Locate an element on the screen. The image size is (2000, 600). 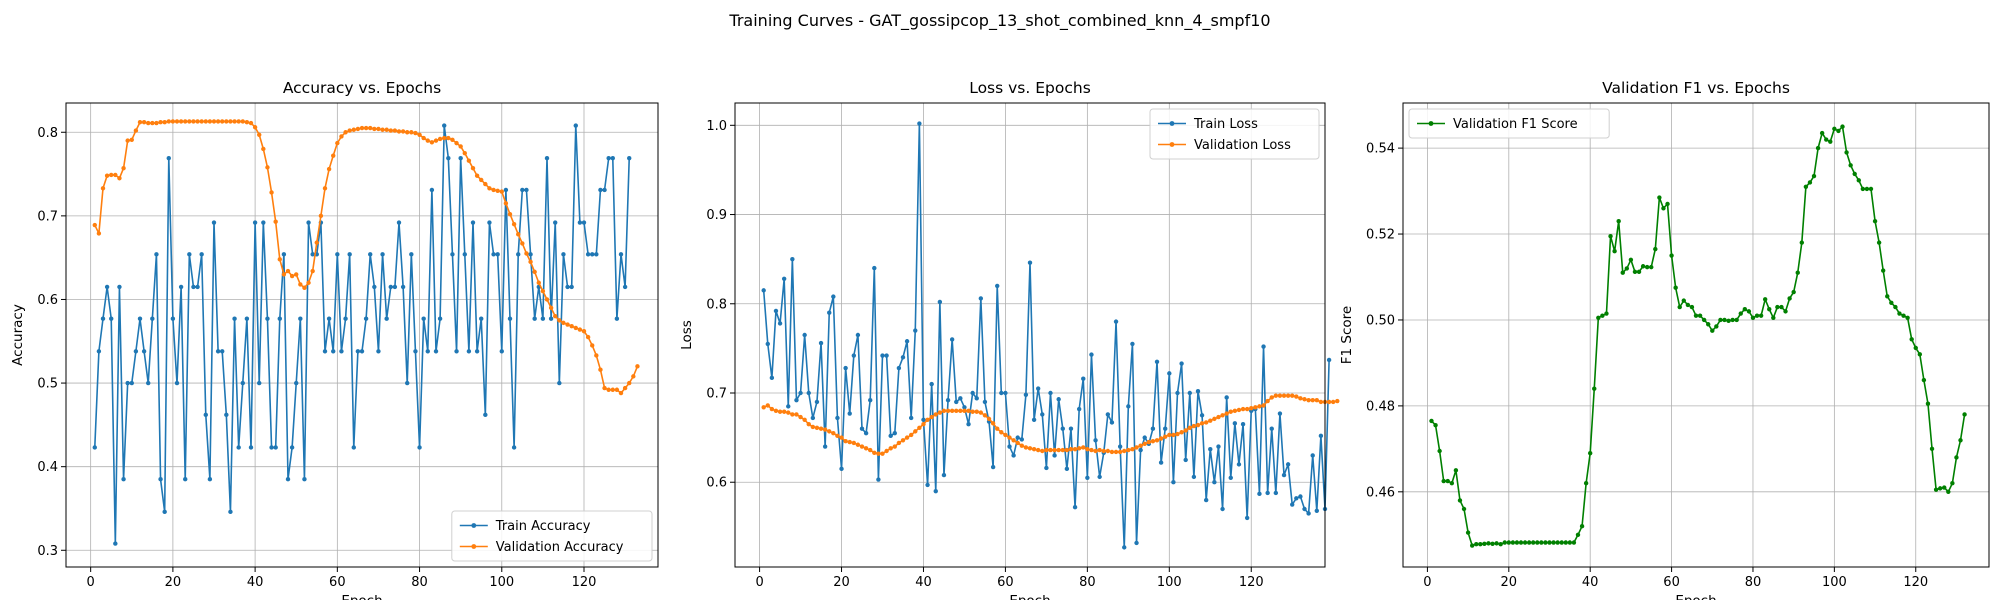
x-tick-label: 40 is located at coordinates (1590, 582).